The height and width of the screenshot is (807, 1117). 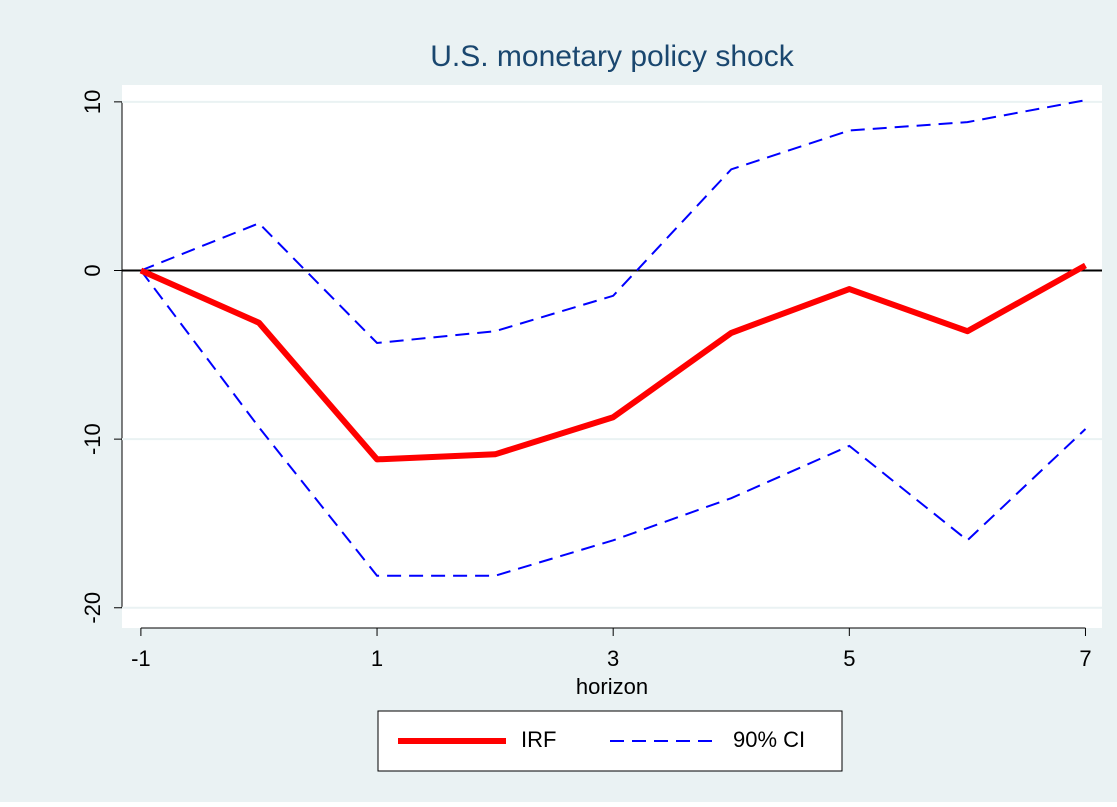 What do you see at coordinates (141, 658) in the screenshot?
I see `x-tick-label: -1` at bounding box center [141, 658].